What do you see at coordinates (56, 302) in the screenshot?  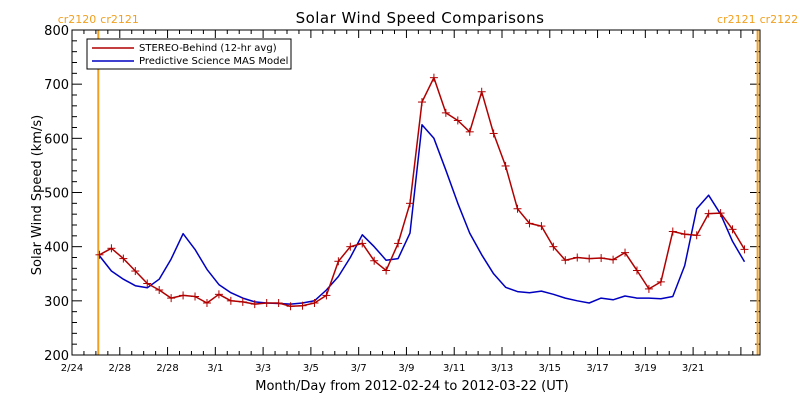 I see `y-tick-label: 300` at bounding box center [56, 302].